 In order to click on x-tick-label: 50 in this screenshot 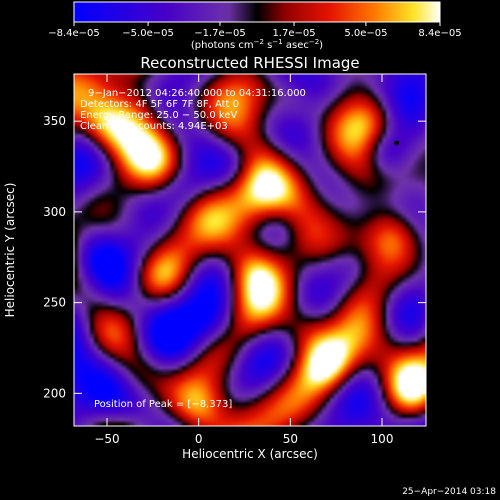, I will do `click(290, 439)`.